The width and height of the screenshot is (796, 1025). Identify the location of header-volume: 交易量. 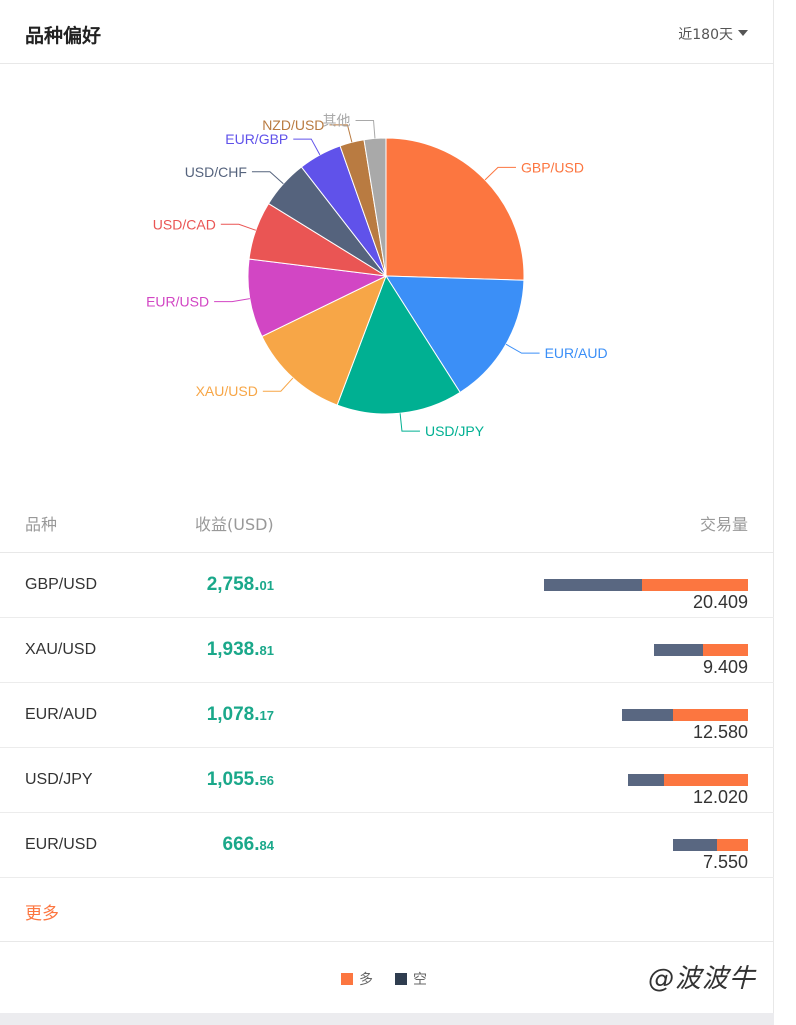
(723, 524).